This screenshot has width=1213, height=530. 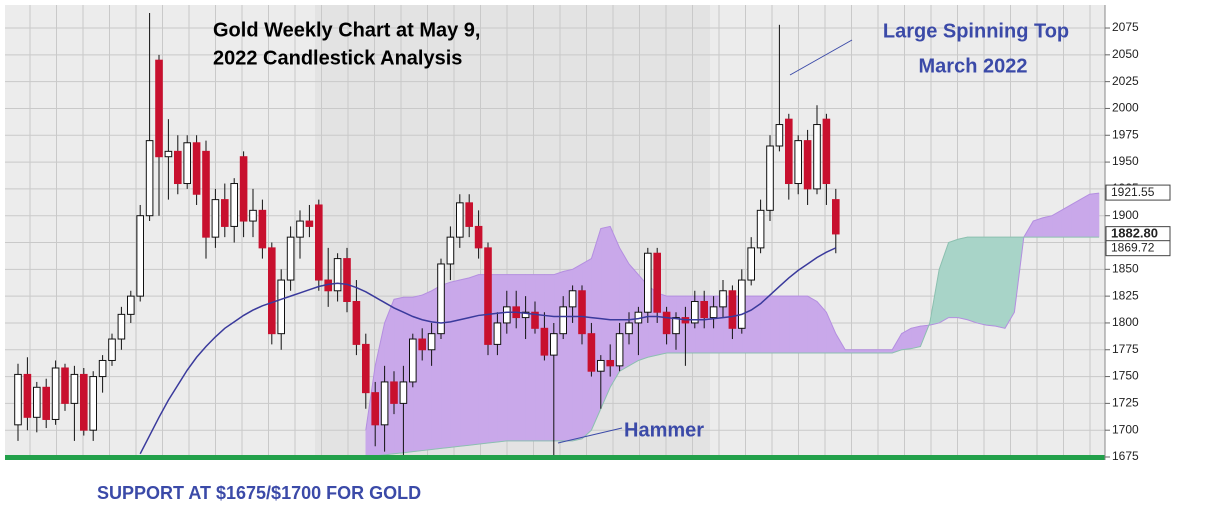 What do you see at coordinates (1125, 81) in the screenshot?
I see `y-tick-label: 2025` at bounding box center [1125, 81].